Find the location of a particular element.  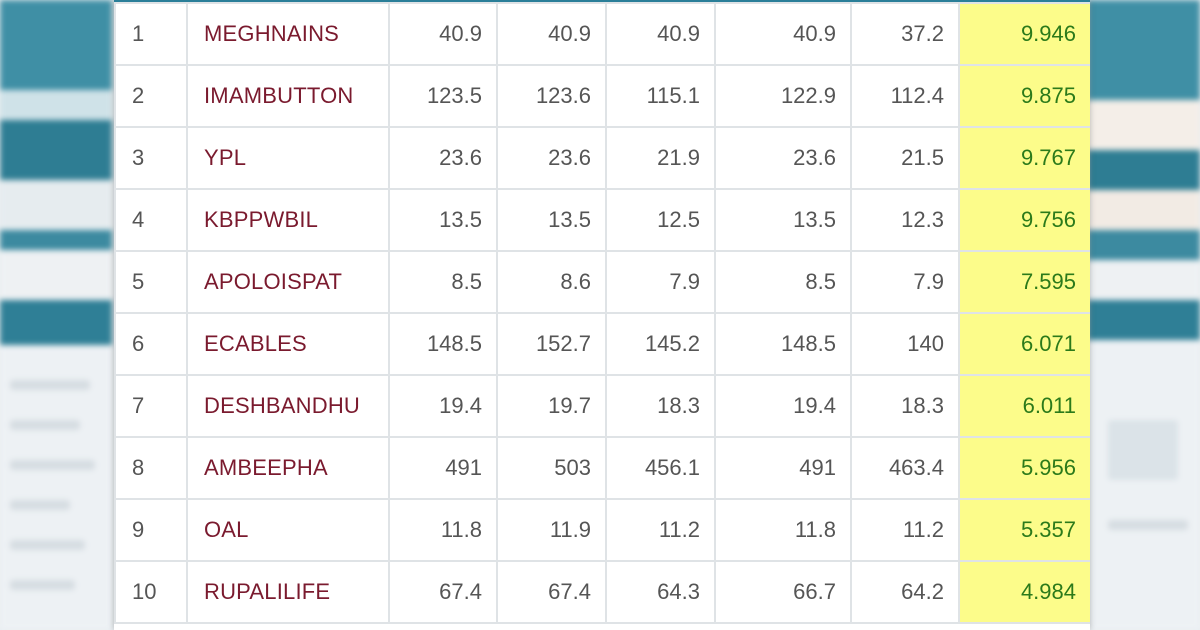

rank-cell: 7 is located at coordinates (151, 406).